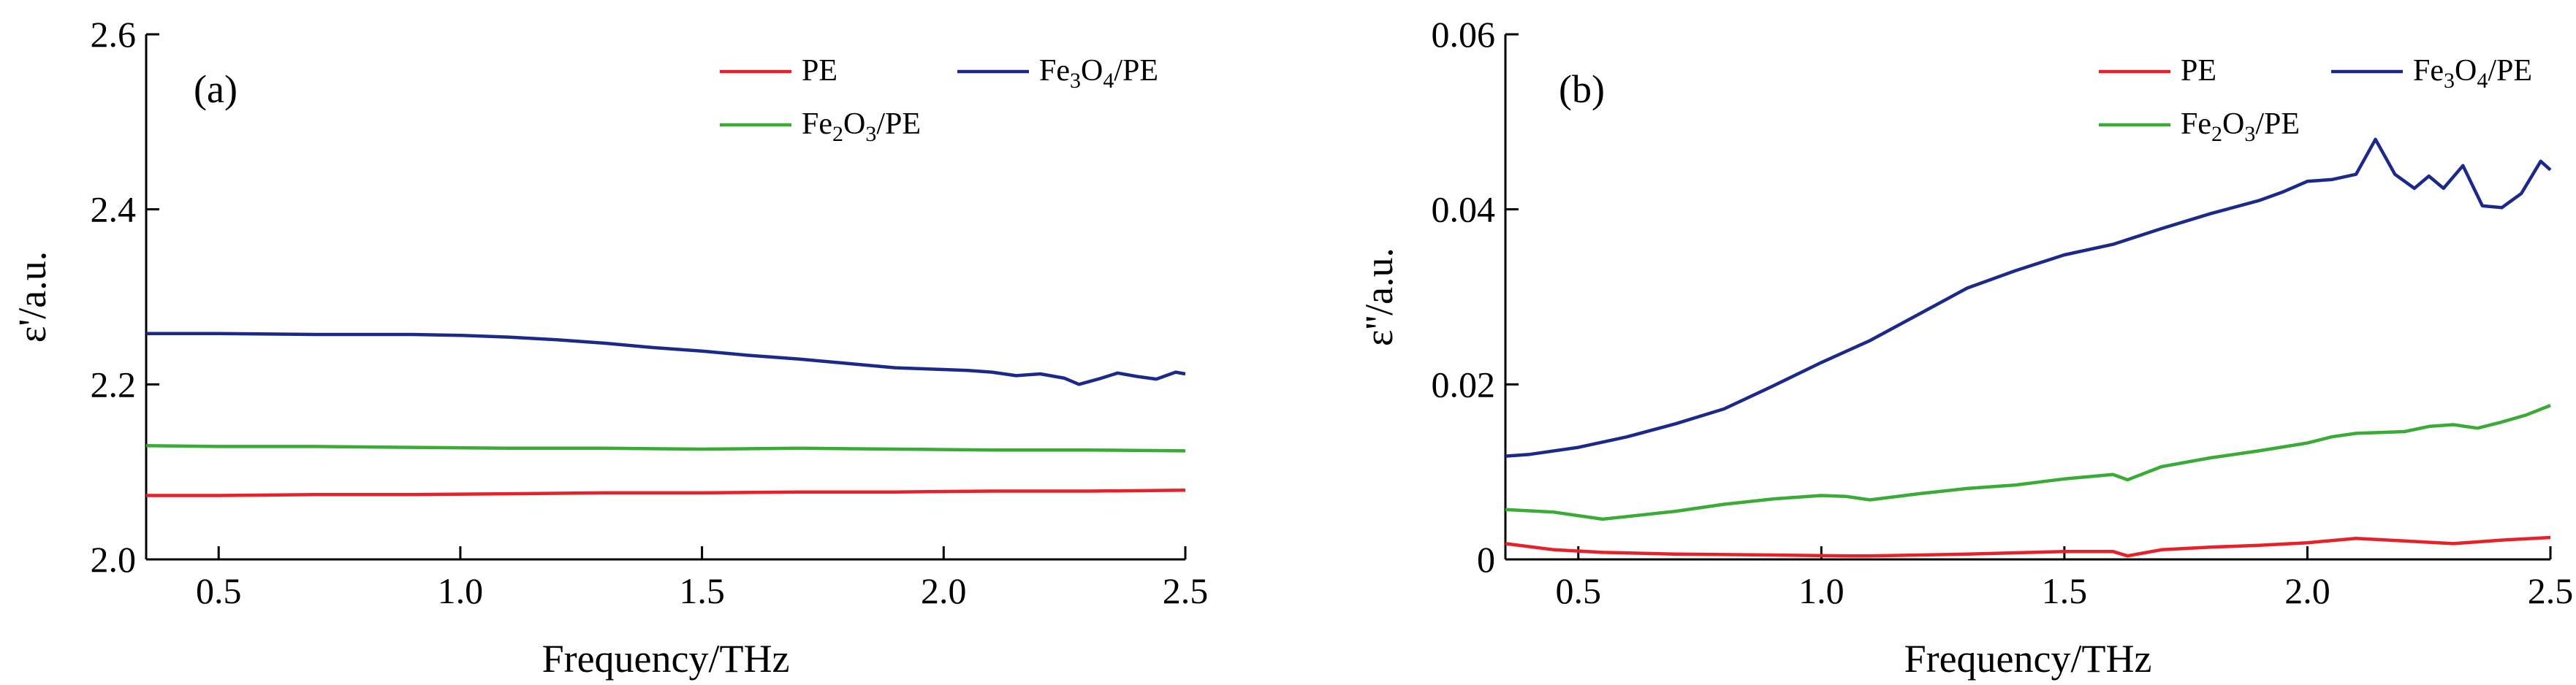 This screenshot has height=685, width=2576. I want to click on y-tick-label: 2.0, so click(114, 560).